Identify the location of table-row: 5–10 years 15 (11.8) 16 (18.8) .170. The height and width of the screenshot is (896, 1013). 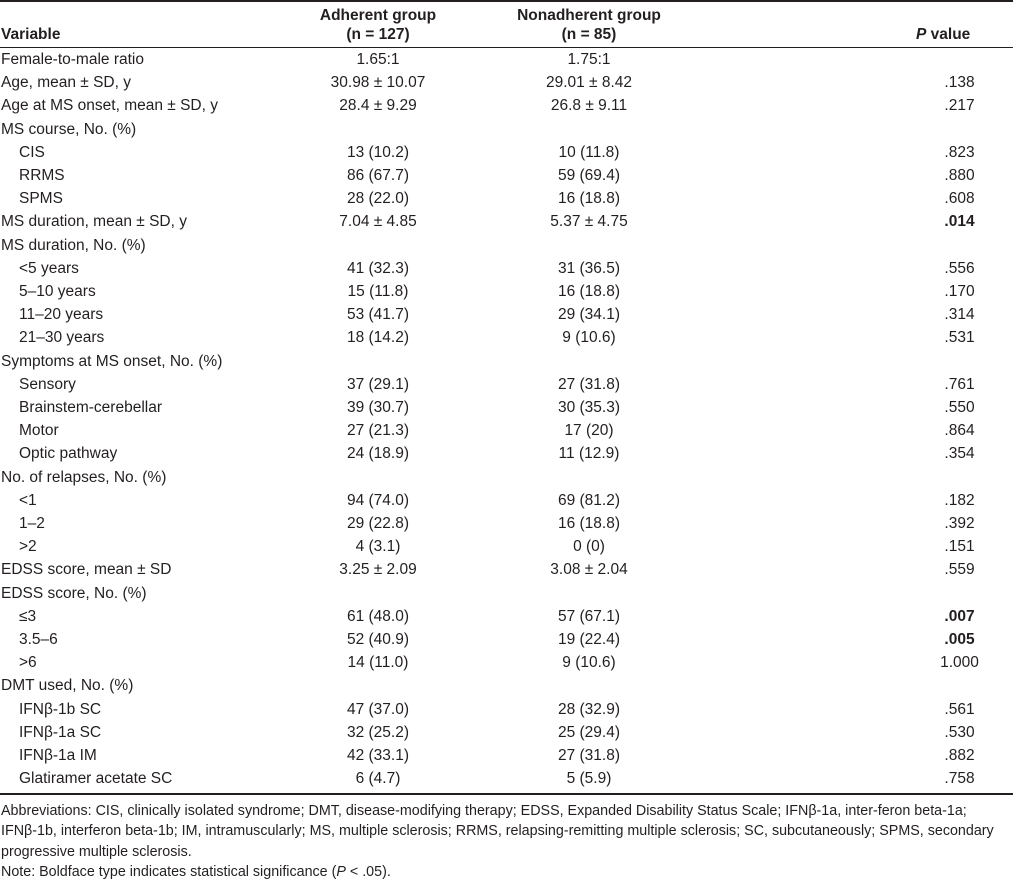
(506, 291).